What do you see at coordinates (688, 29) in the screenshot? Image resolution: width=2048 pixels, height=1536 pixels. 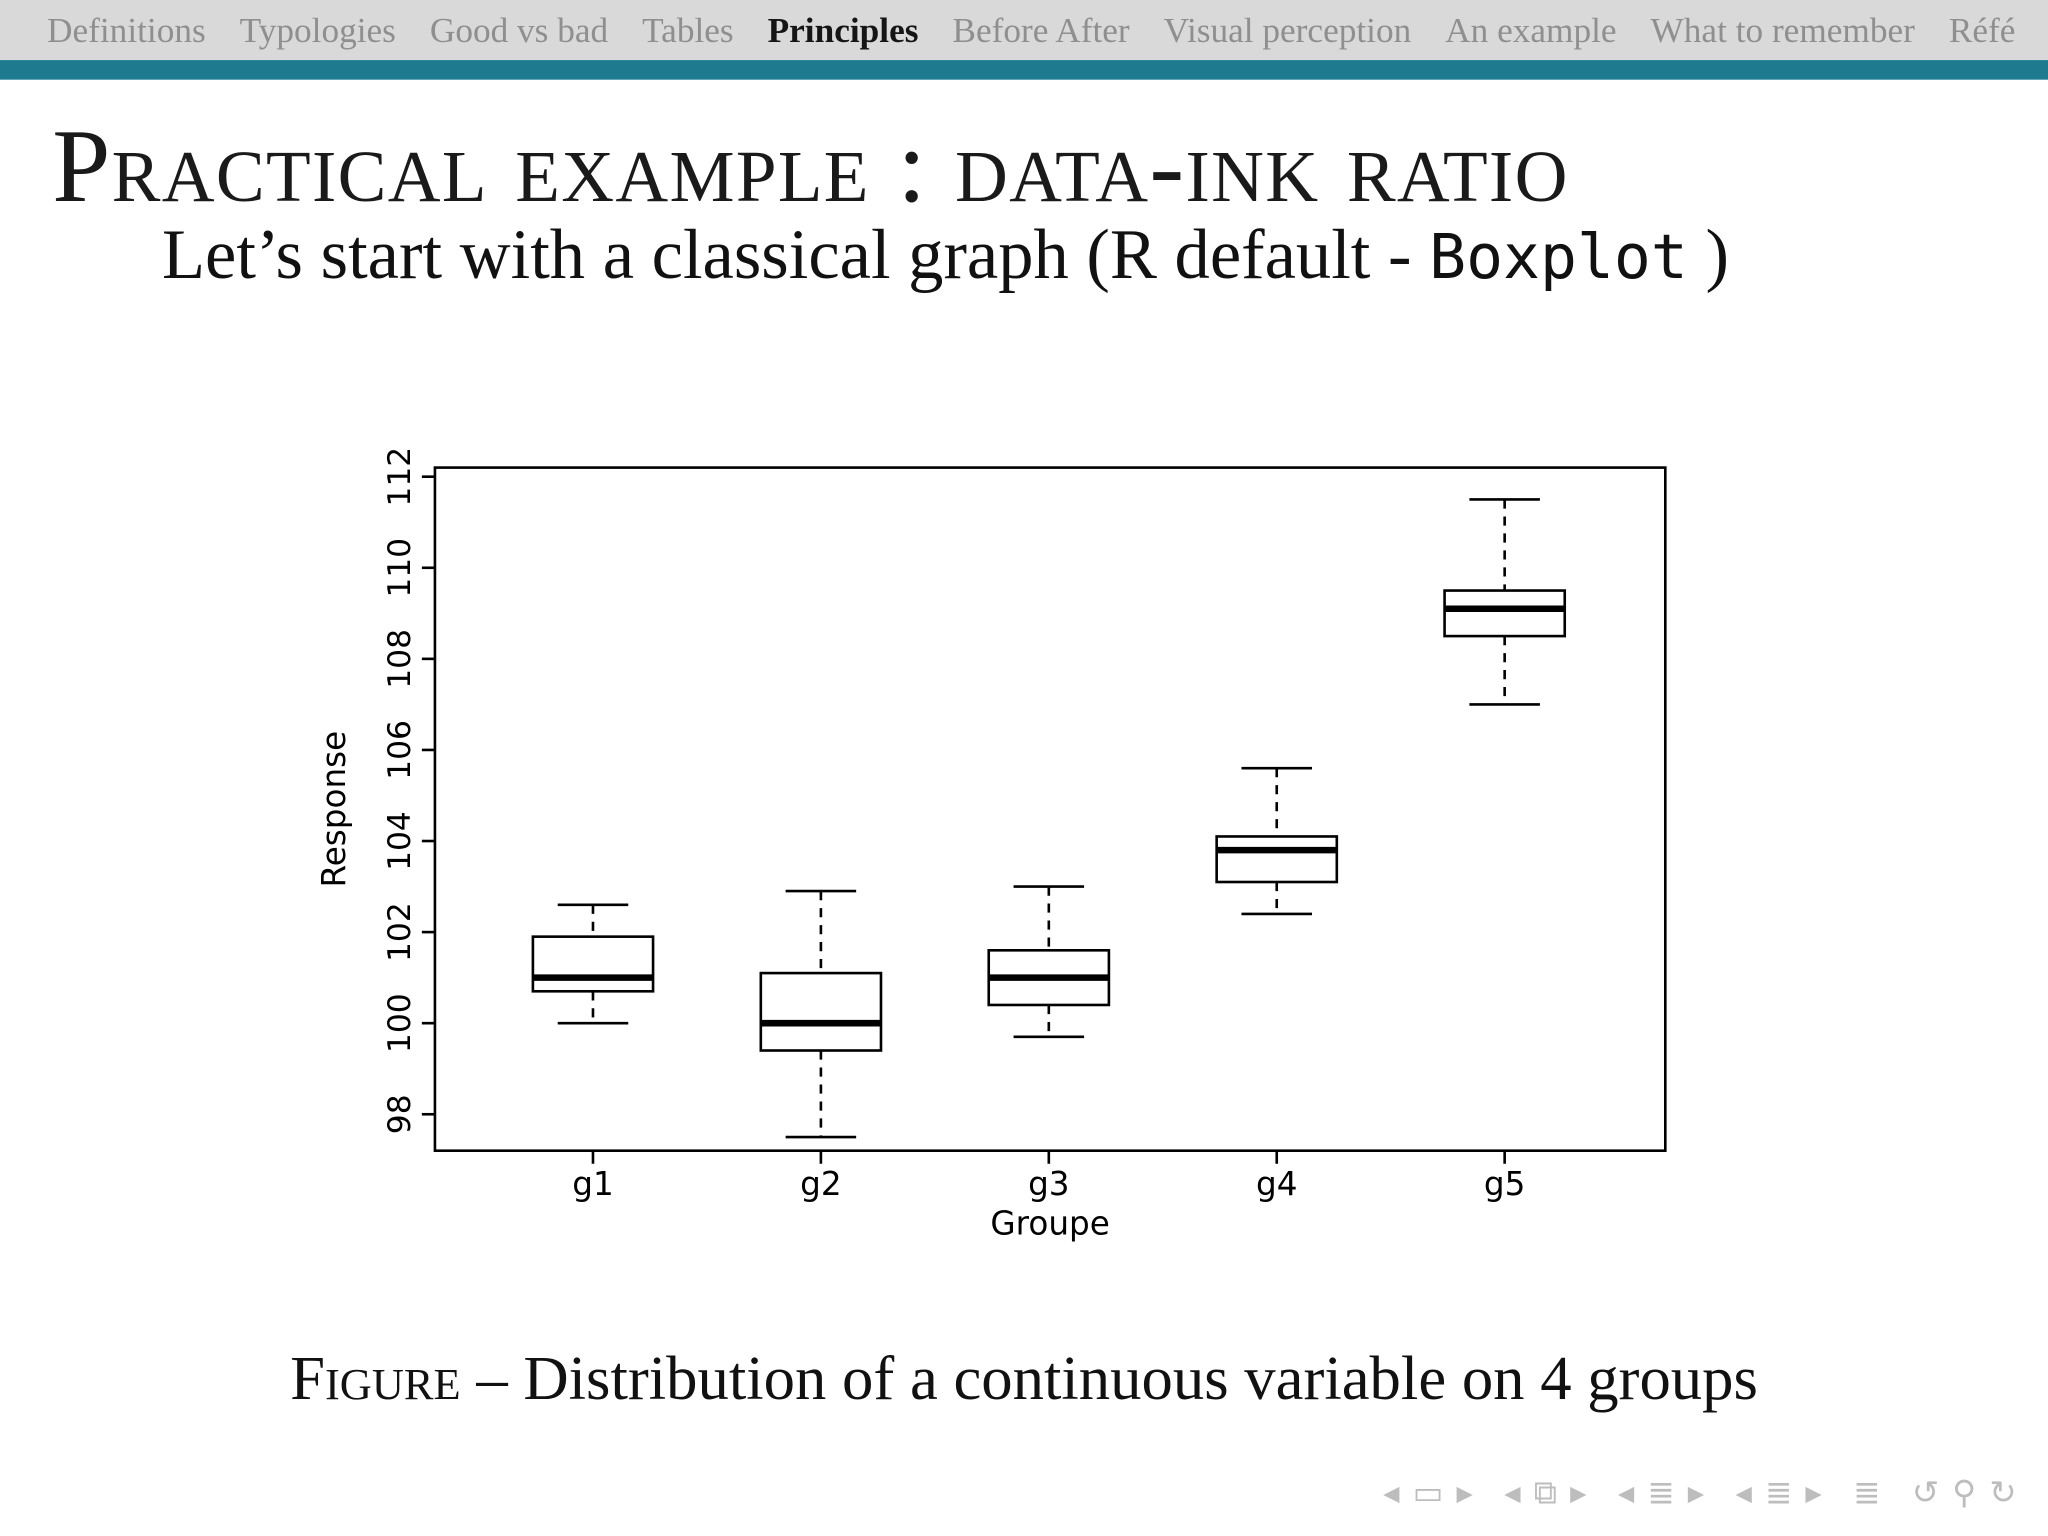 I see `nav-item-tables: Tables` at bounding box center [688, 29].